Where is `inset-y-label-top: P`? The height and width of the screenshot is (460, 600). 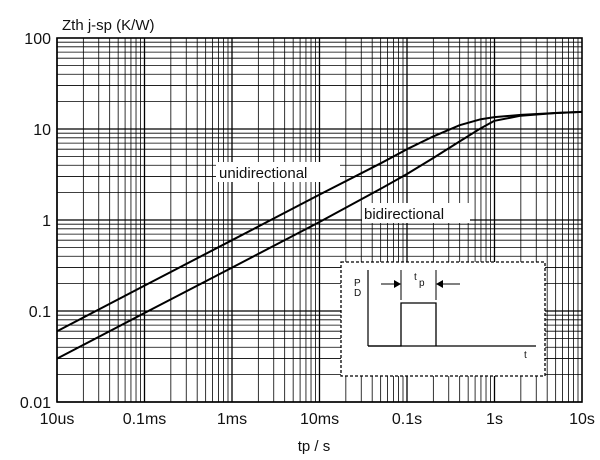
inset-y-label-top: P is located at coordinates (357, 283).